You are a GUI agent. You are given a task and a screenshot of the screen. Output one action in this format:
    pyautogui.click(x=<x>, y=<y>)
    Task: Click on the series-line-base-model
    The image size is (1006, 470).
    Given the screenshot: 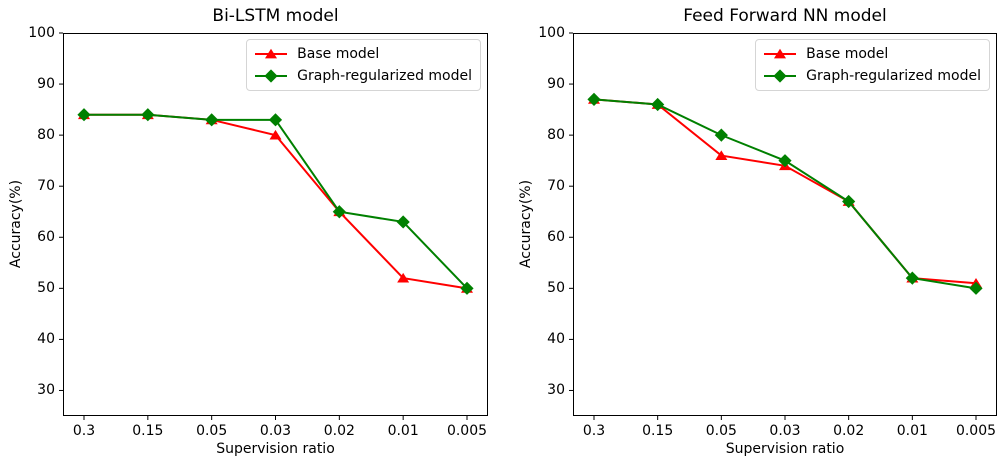 What is the action you would take?
    pyautogui.click(x=276, y=201)
    